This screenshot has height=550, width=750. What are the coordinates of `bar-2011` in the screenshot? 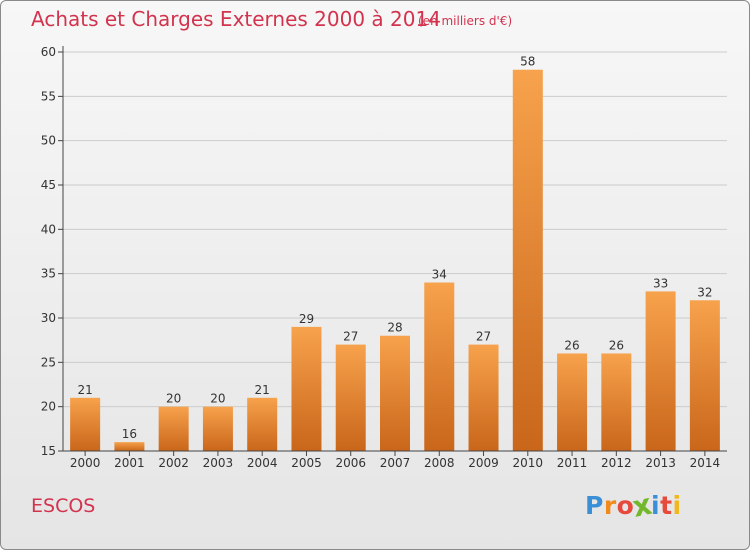 It's located at (572, 402).